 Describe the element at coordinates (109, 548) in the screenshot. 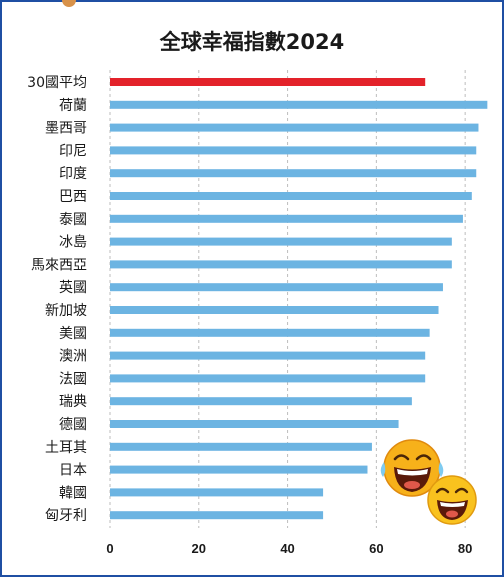

I see `x-tick-label: 0` at that location.